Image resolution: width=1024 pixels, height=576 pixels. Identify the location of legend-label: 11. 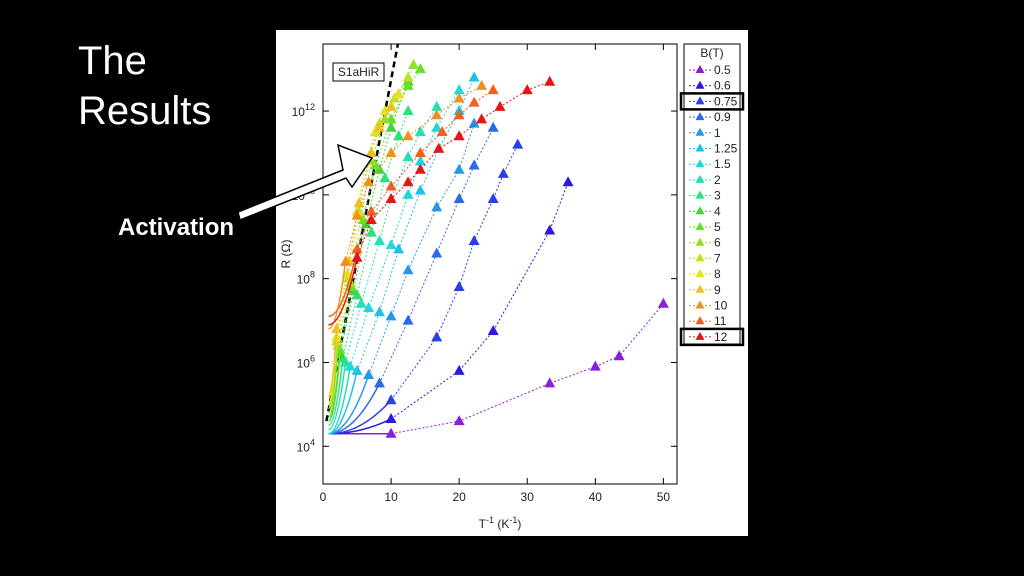
(720, 321).